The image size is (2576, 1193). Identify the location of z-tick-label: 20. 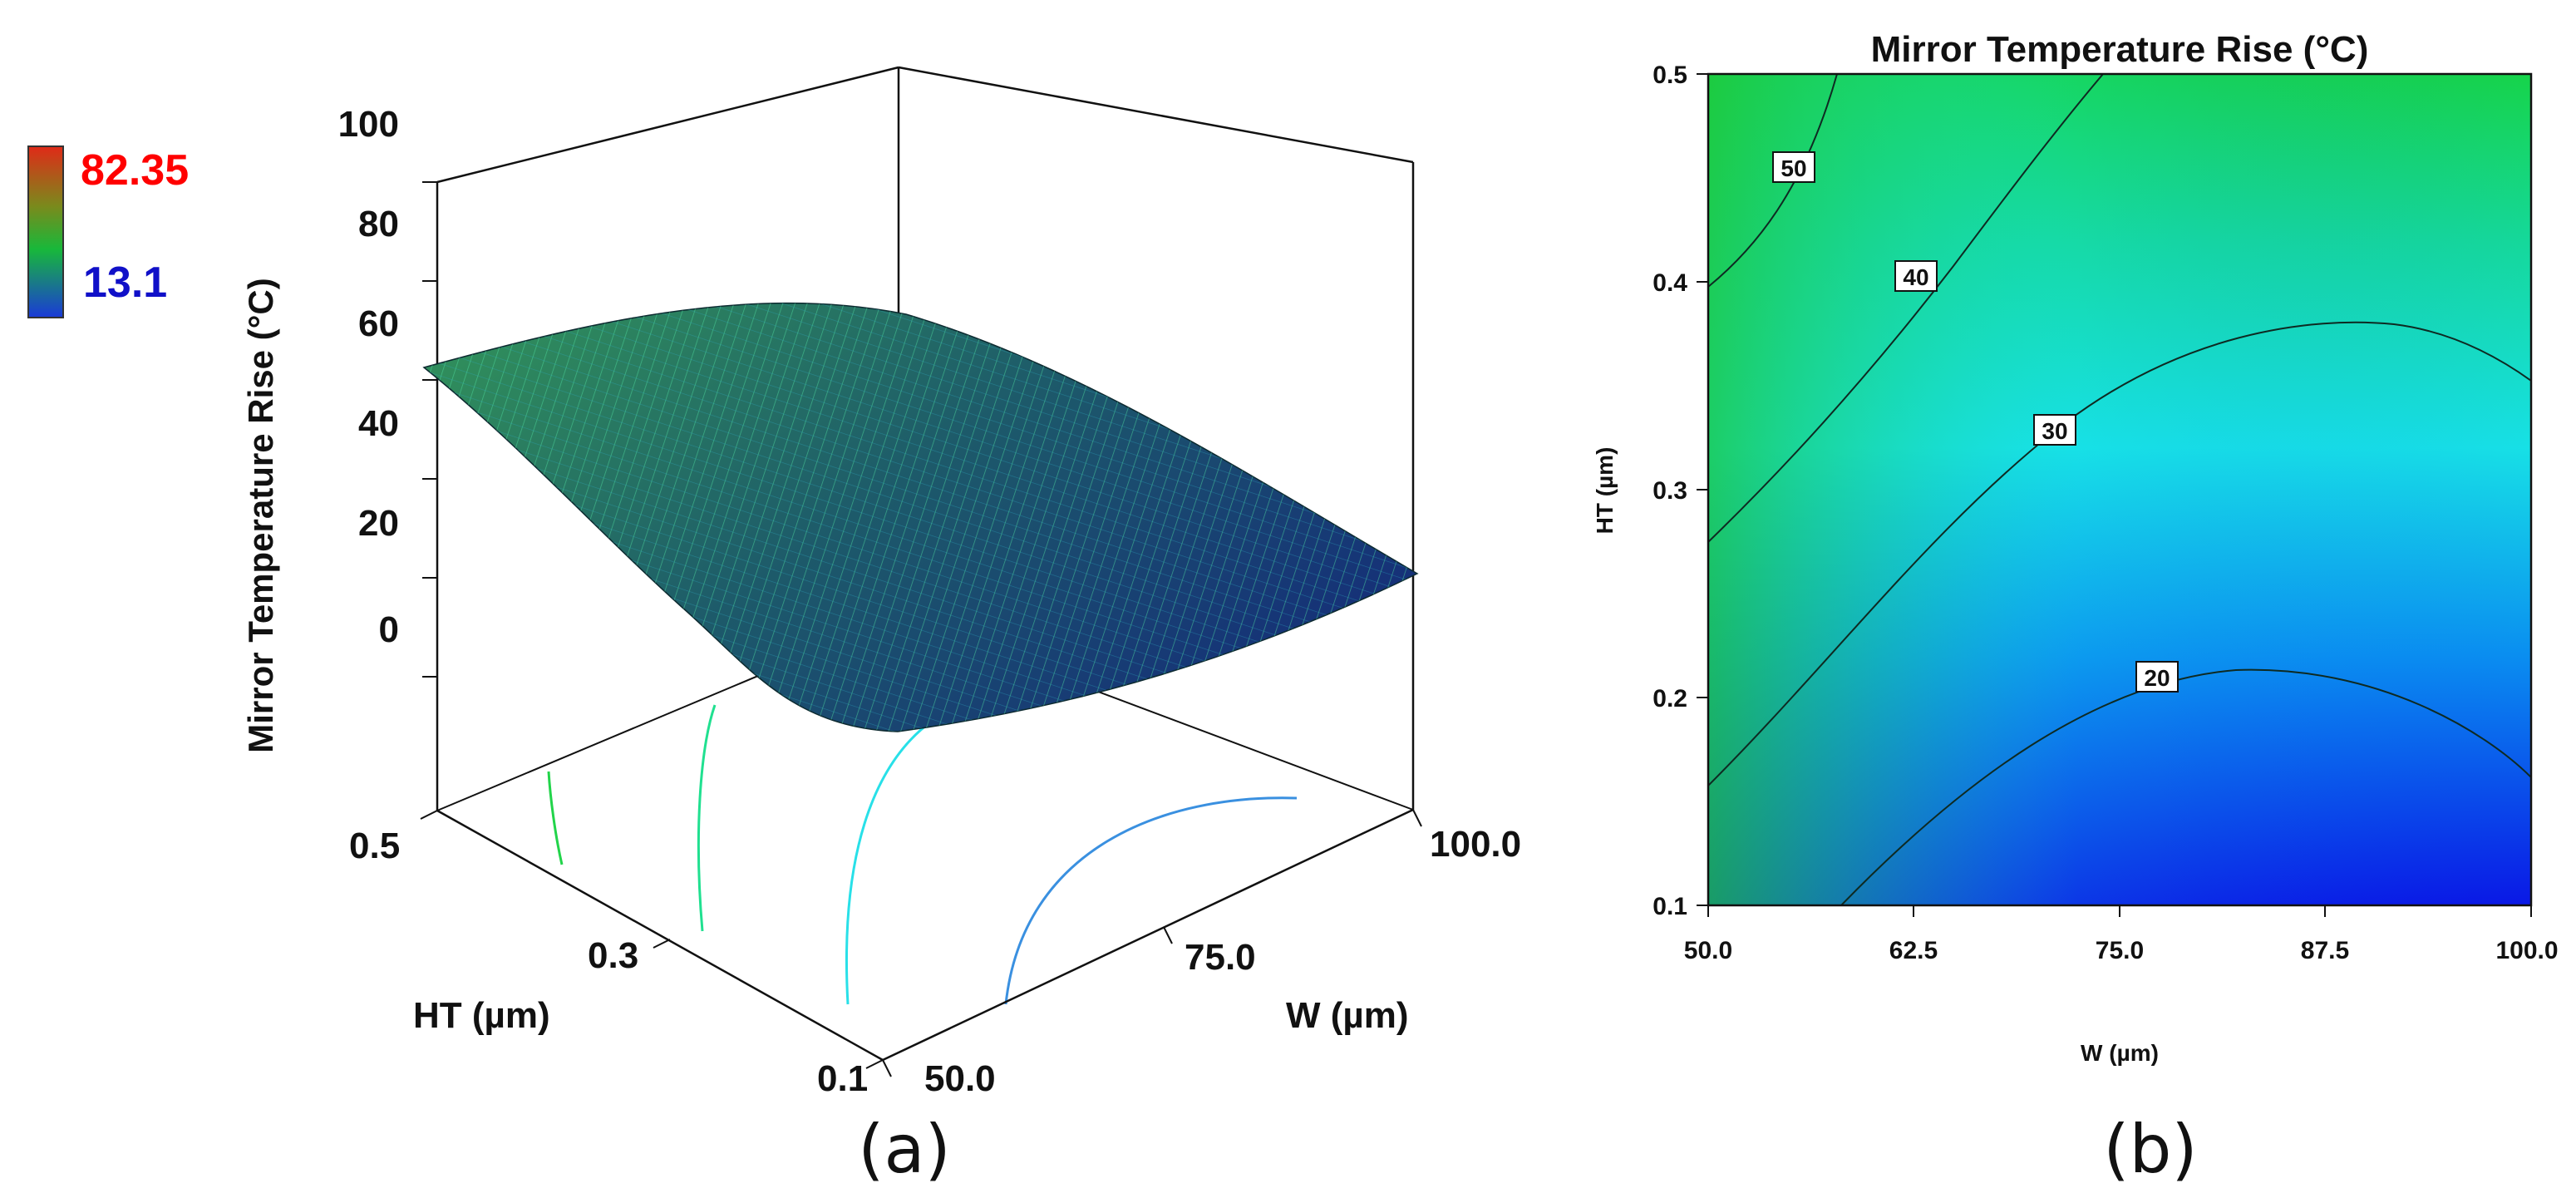
(378, 523).